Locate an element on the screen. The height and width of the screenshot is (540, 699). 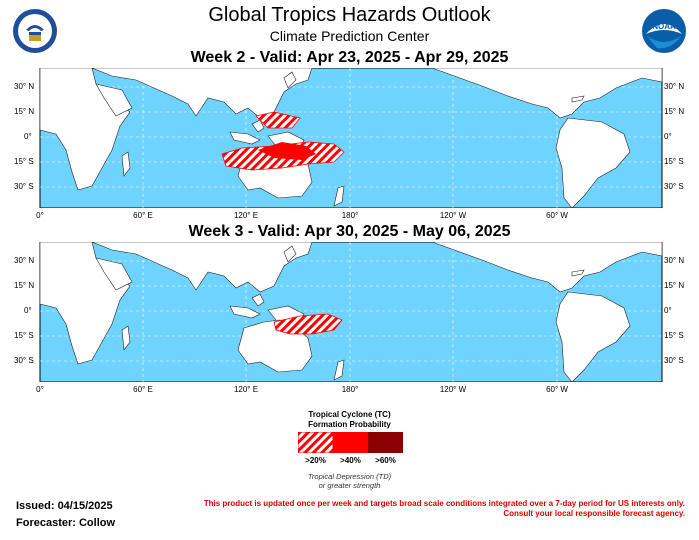
commerce-seal-logo is located at coordinates (35, 31).